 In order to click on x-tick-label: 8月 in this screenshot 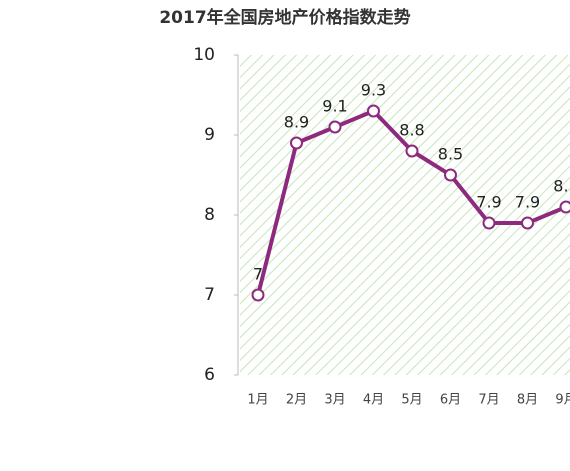, I will do `click(527, 400)`.